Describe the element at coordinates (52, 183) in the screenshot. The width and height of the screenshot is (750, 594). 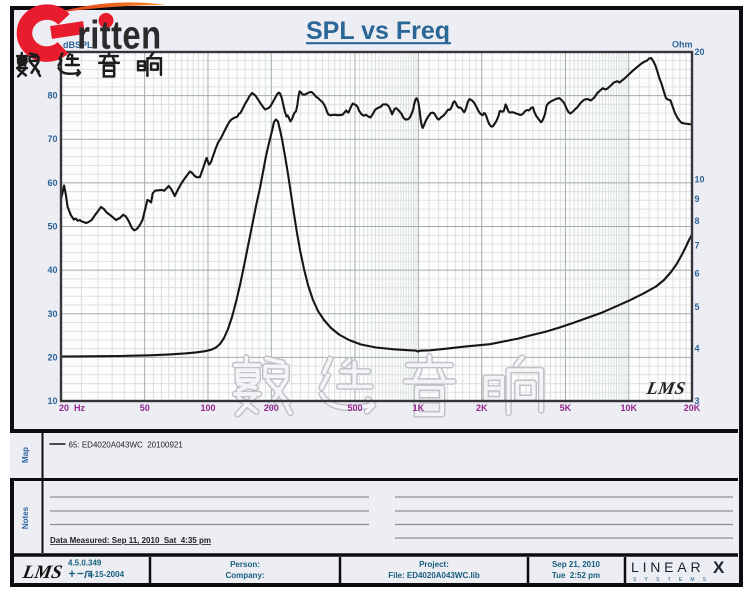
I see `svg-text: 60` at that location.